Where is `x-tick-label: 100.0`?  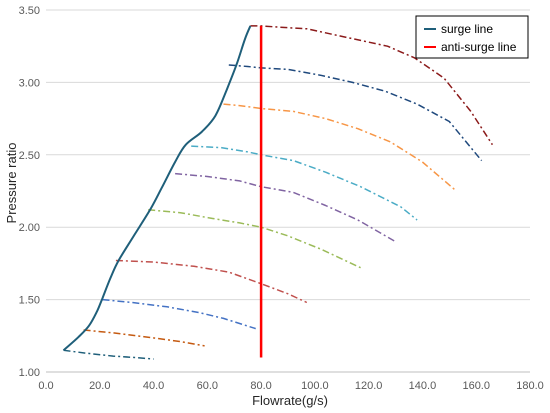
x-tick-label: 100.0 is located at coordinates (315, 386).